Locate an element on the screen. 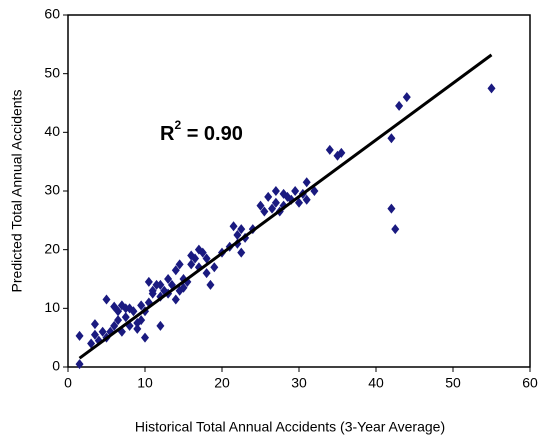 This screenshot has height=445, width=542. y-tick-label: 50 is located at coordinates (52, 72).